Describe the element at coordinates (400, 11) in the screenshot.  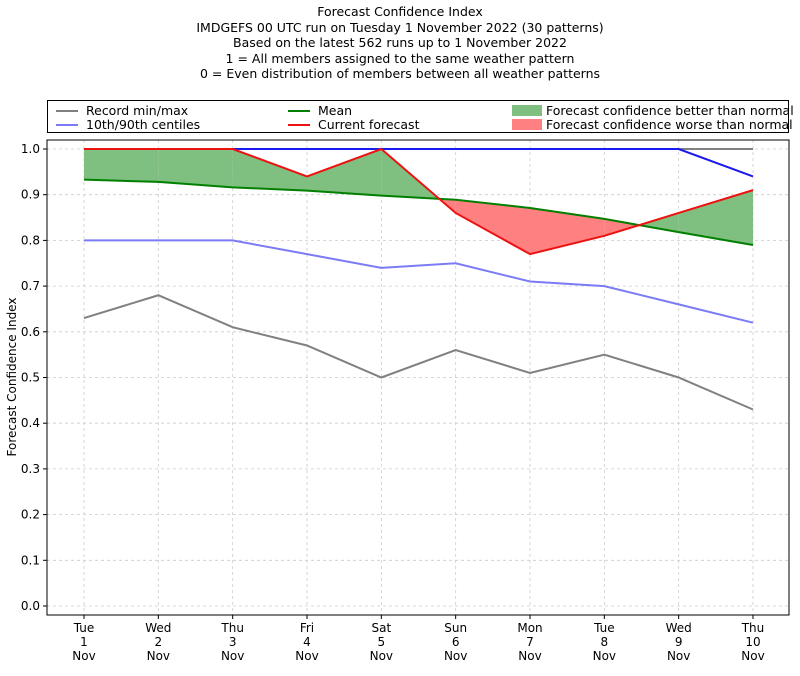
I see `chart-title: Forecast Confidence Index` at that location.